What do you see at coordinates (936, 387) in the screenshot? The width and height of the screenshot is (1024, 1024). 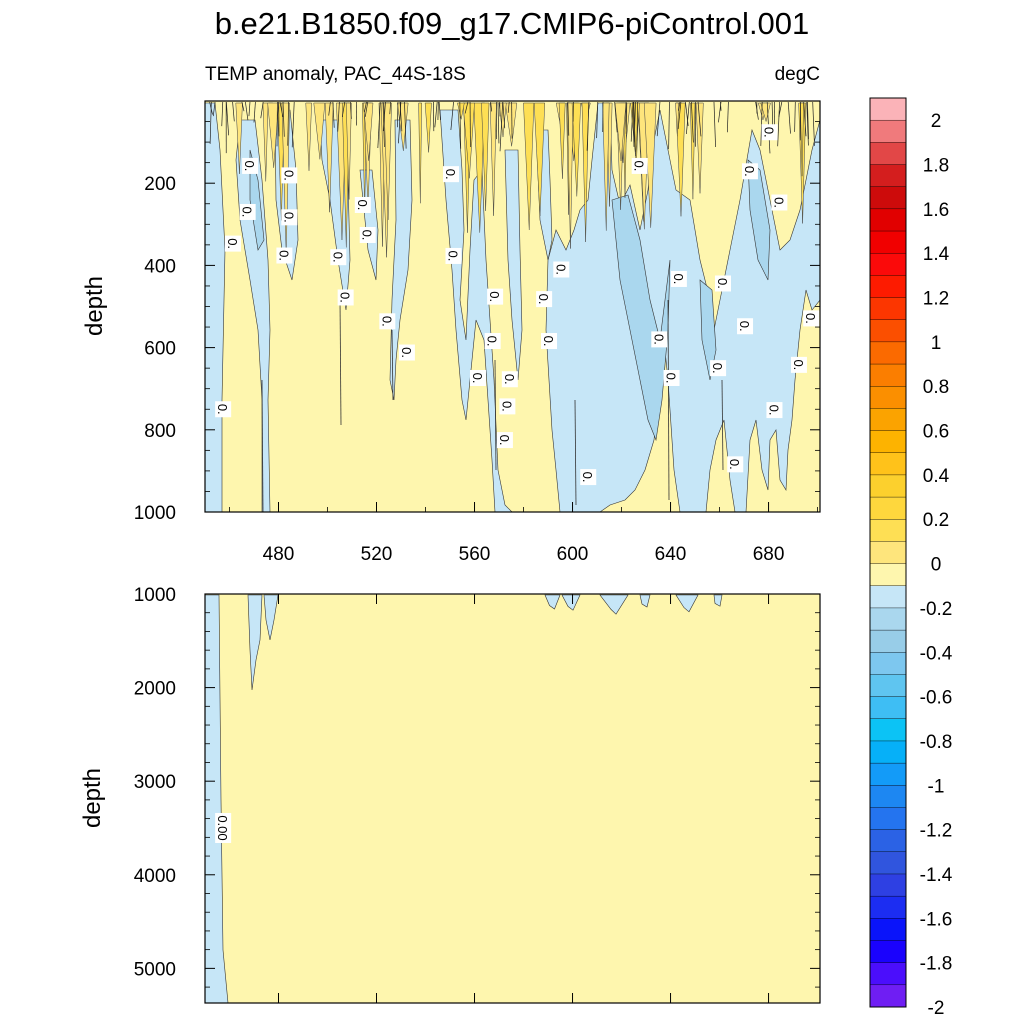 I see `colorbar-label: 0.8` at bounding box center [936, 387].